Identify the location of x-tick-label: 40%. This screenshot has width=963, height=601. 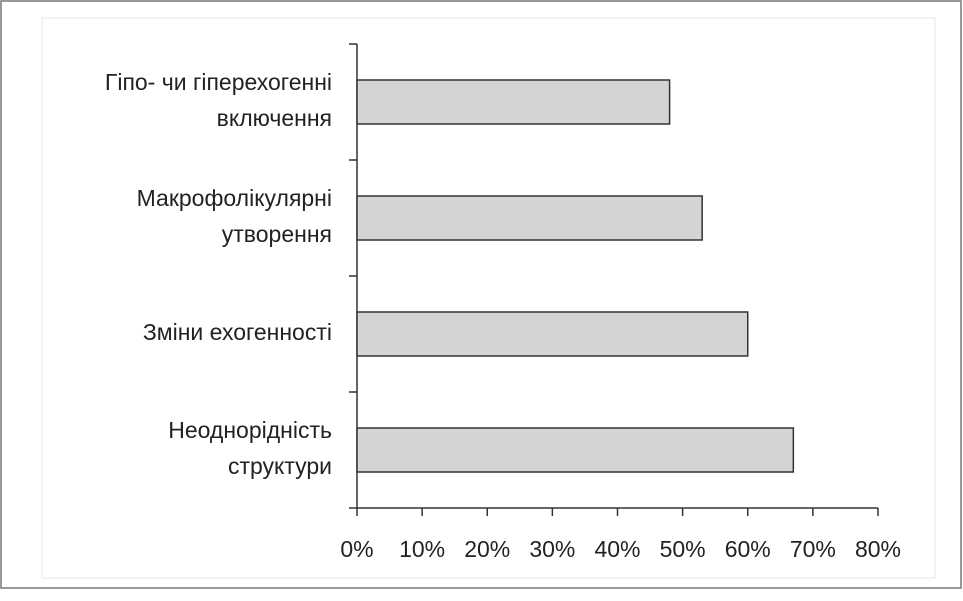
(617, 549).